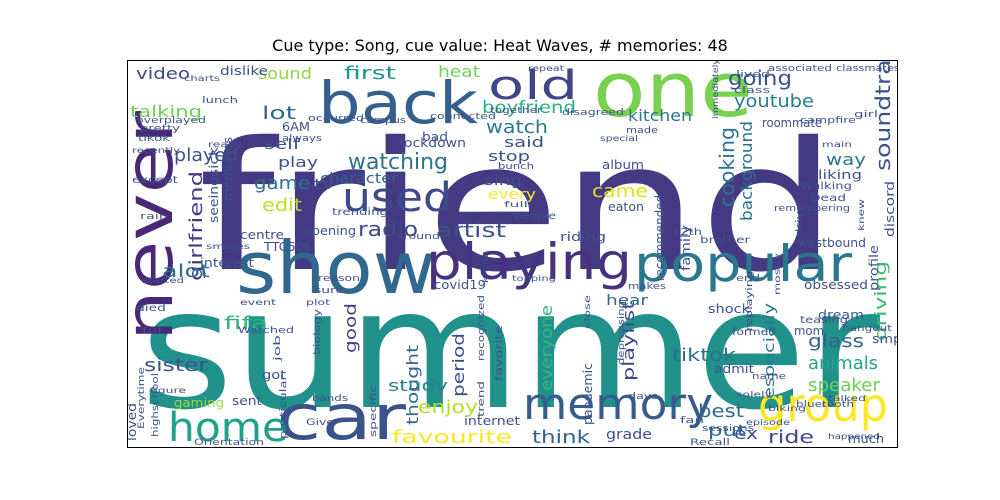  Describe the element at coordinates (471, 230) in the screenshot. I see `word-artist: artist` at that location.